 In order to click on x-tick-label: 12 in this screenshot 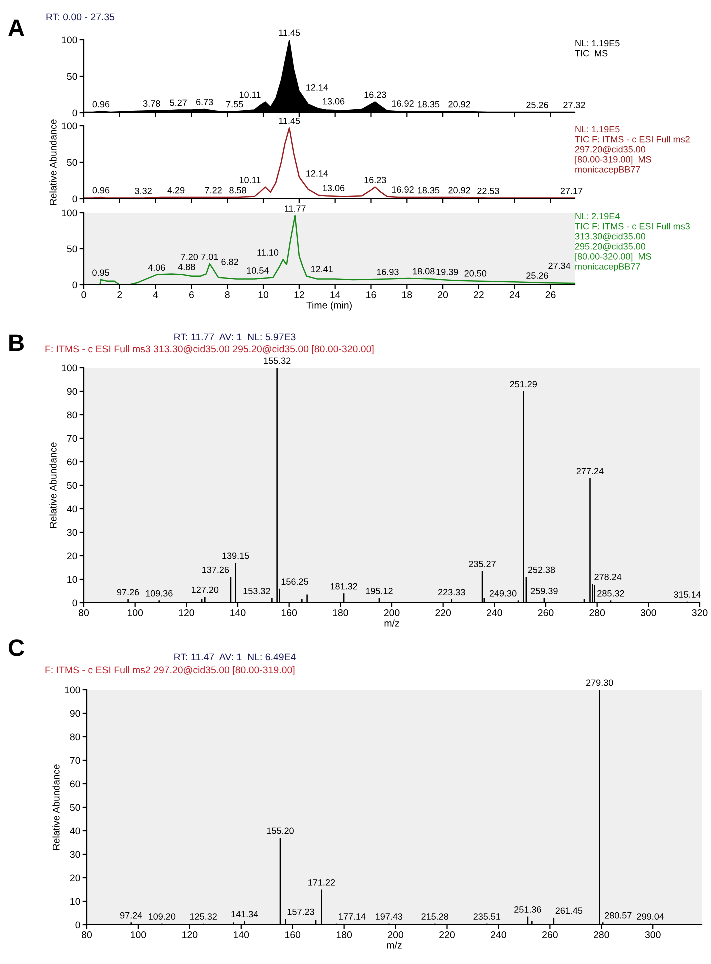, I will do `click(299, 295)`.